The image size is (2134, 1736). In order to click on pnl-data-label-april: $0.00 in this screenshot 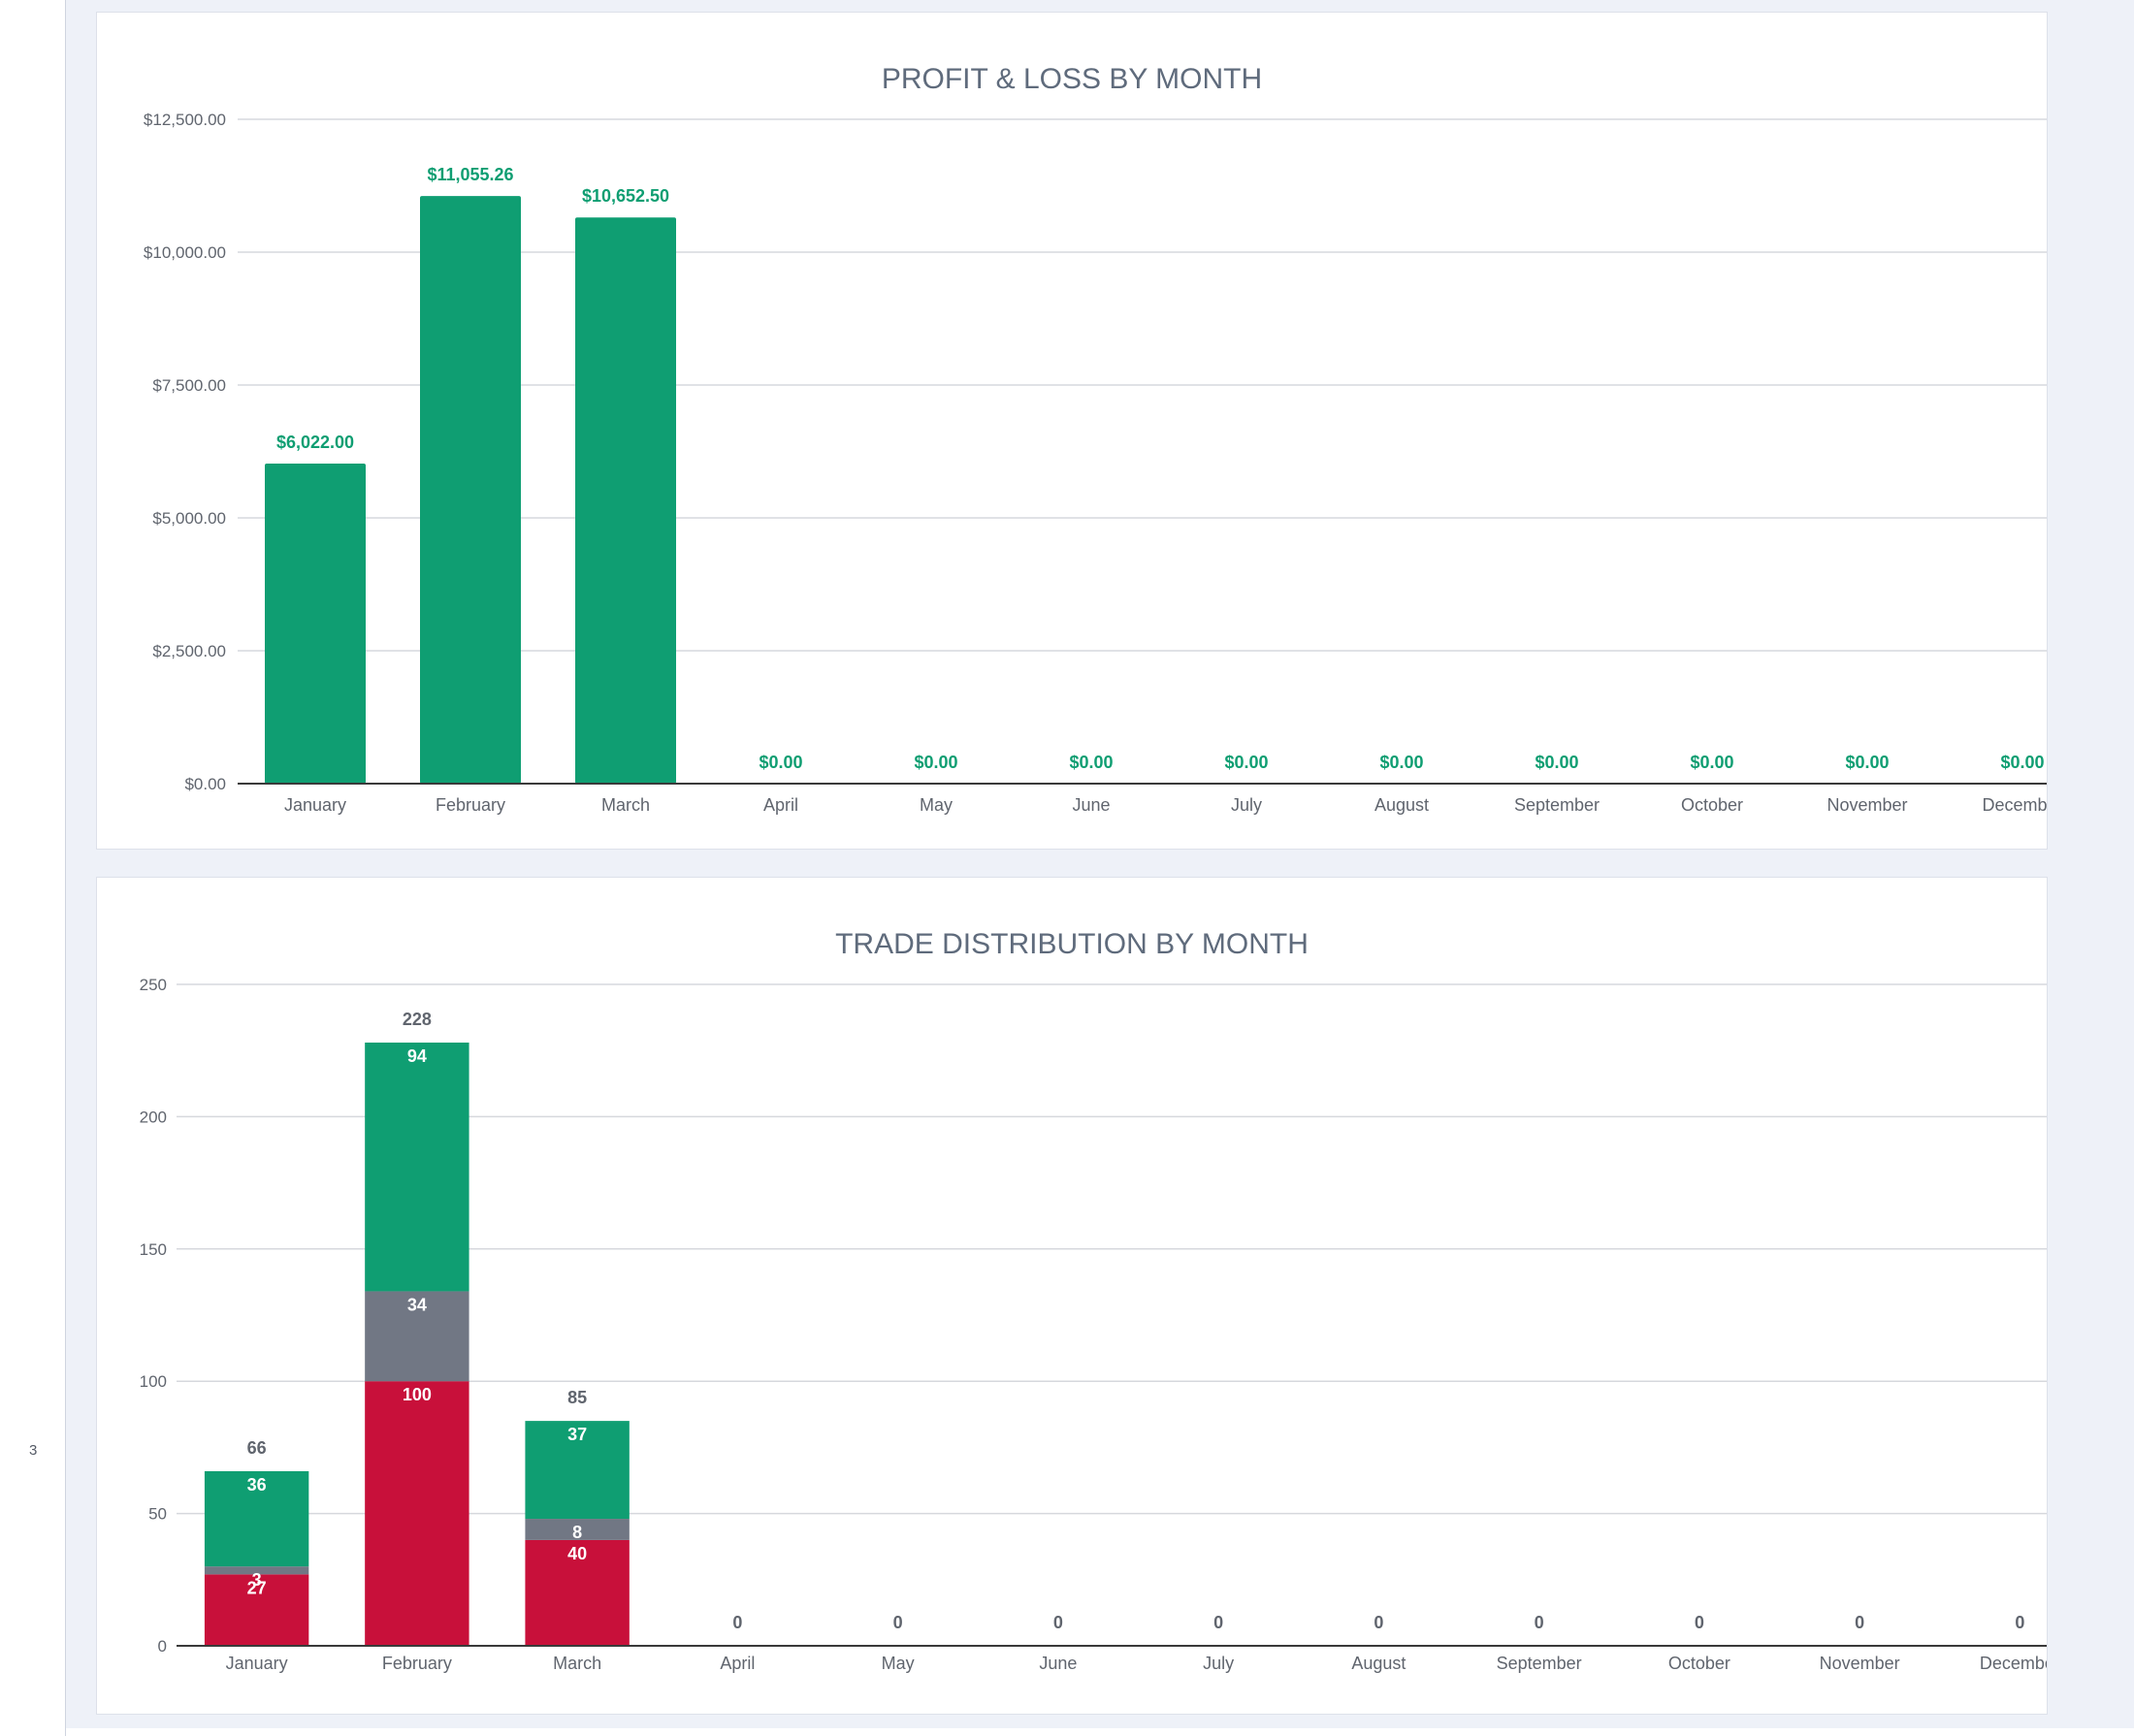, I will do `click(780, 762)`.